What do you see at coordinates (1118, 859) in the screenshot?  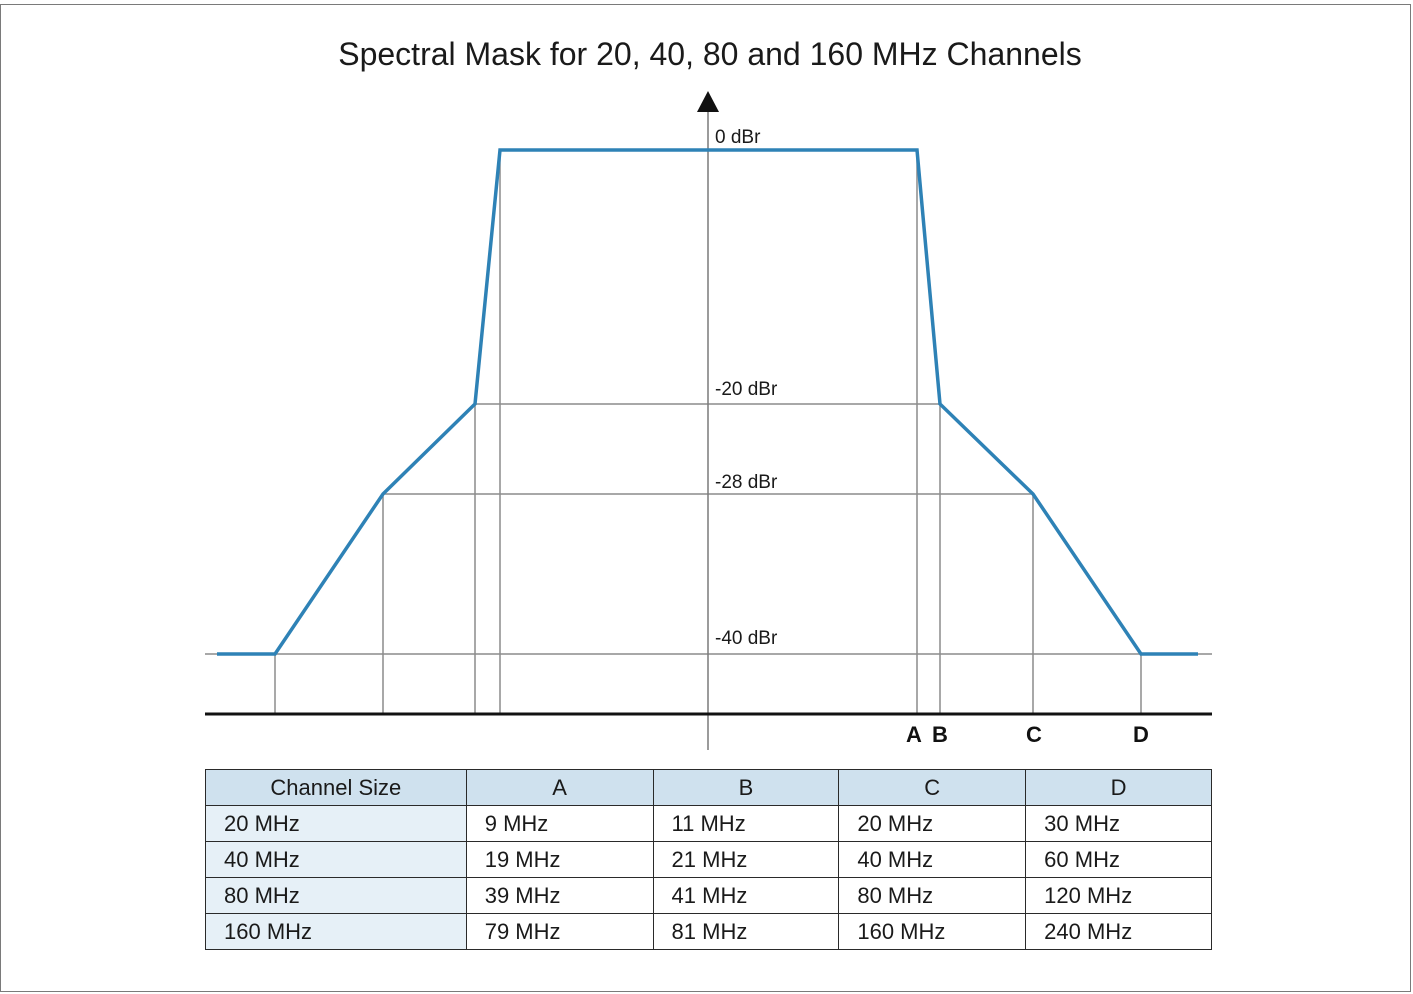 I see `cell-d: 60 MHz` at bounding box center [1118, 859].